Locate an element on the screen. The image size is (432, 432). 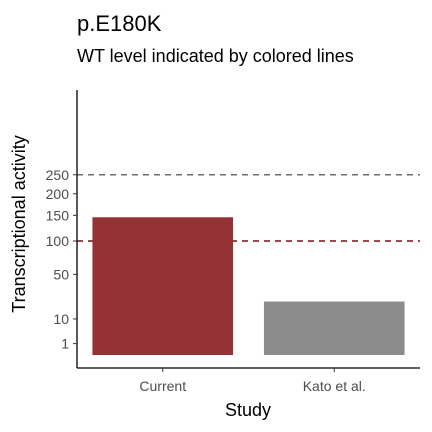
y-axis: 1 10 50 100 150 200 250 is located at coordinates (62, 229).